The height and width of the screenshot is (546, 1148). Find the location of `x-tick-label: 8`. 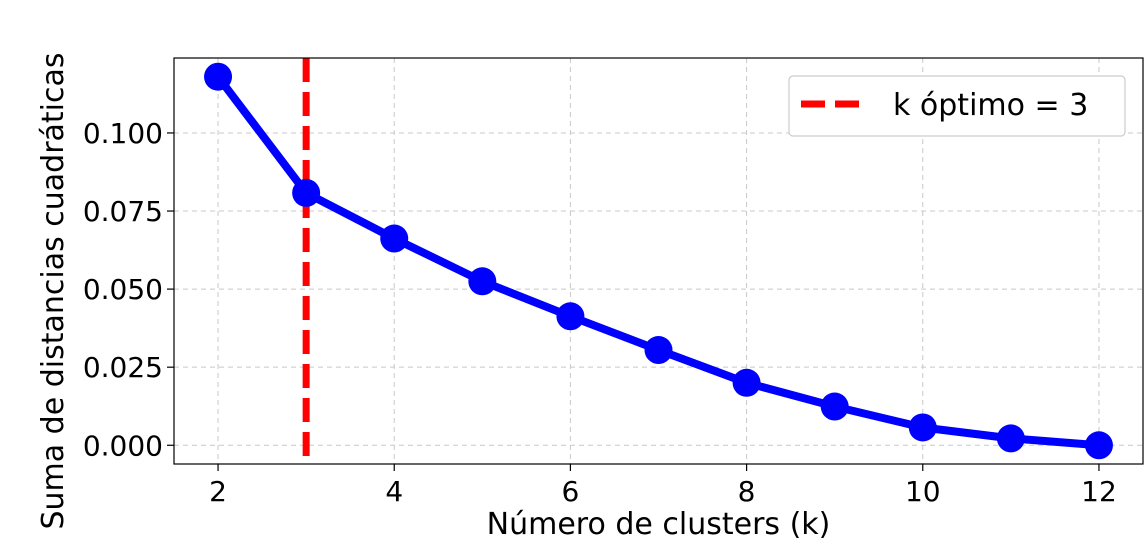

x-tick-label: 8 is located at coordinates (747, 491).